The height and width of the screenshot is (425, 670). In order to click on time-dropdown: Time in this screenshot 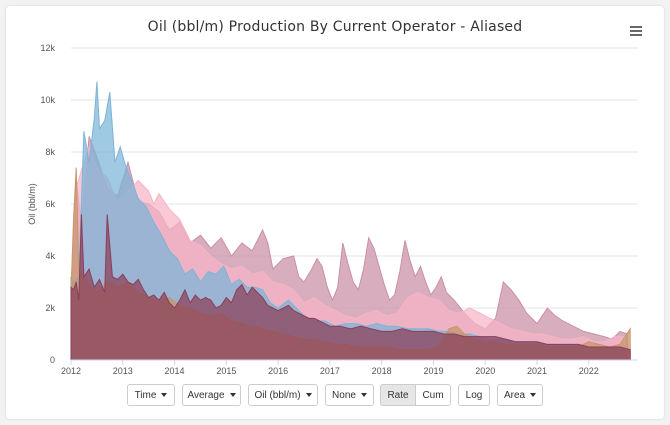, I will do `click(151, 395)`.